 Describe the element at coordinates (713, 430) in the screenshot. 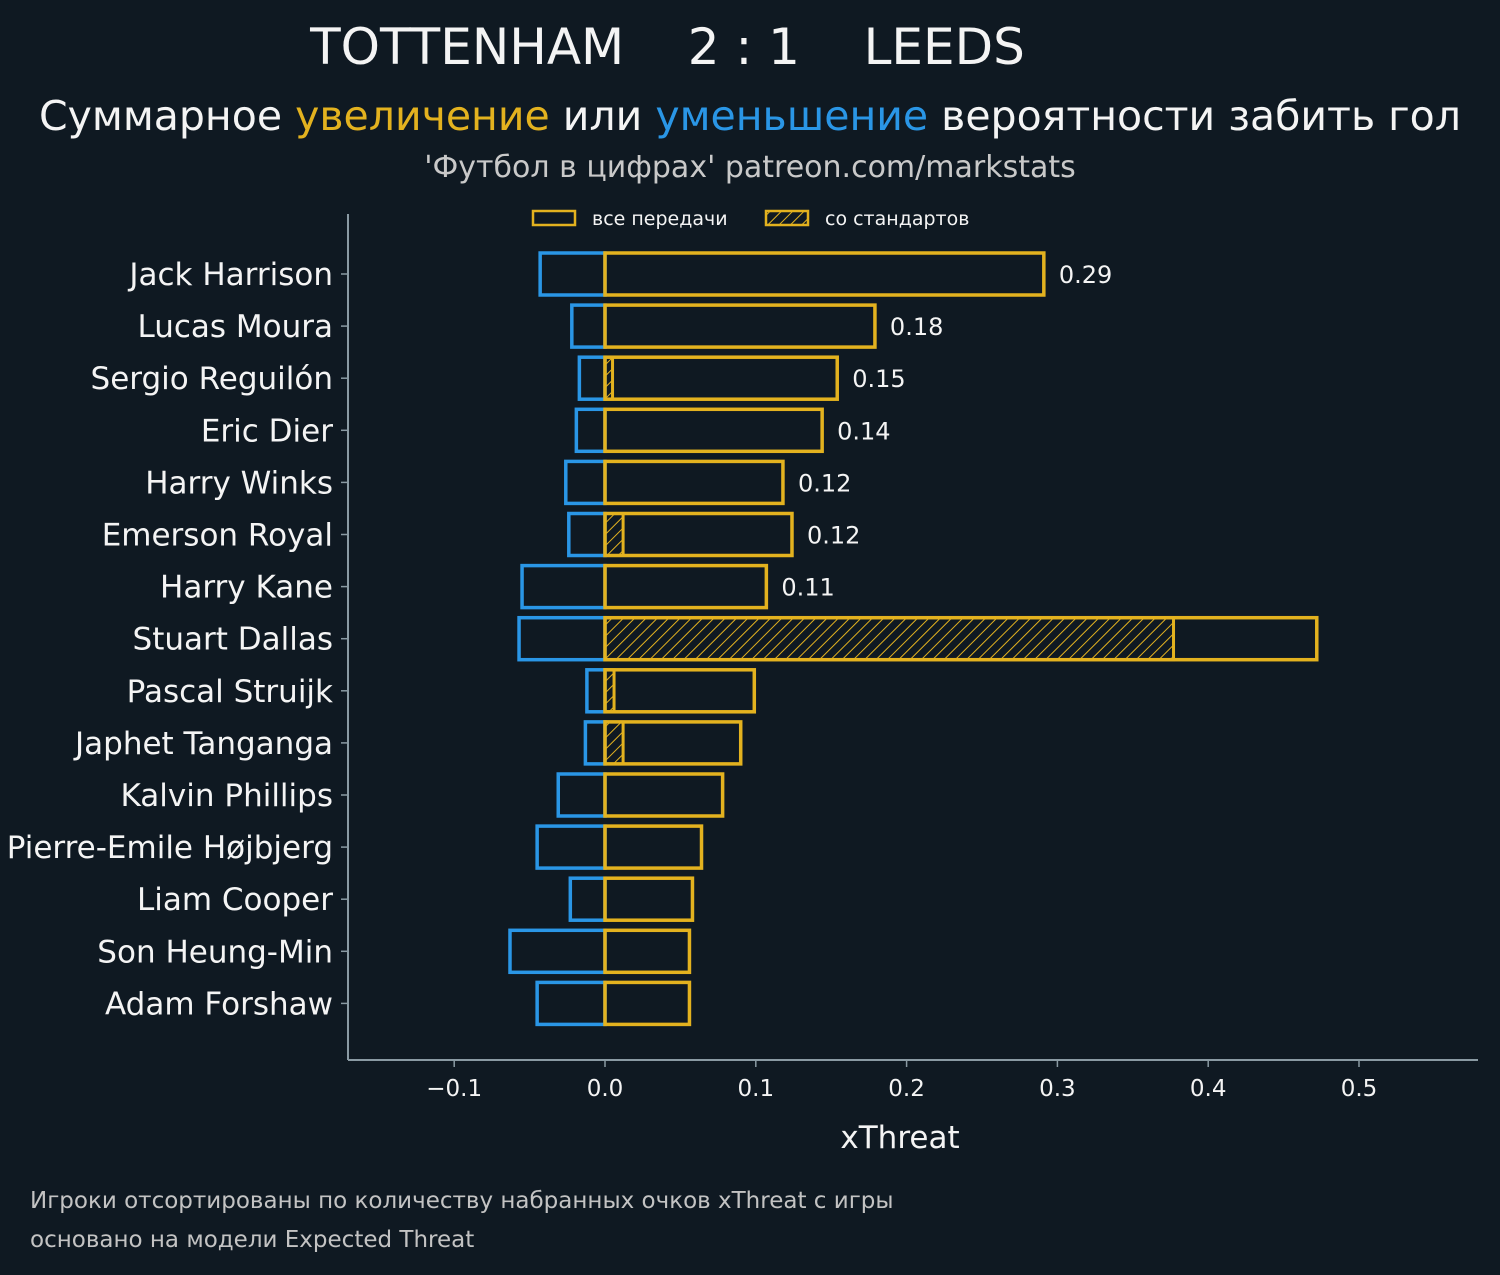

I see `bar-increase-eric-dier` at that location.